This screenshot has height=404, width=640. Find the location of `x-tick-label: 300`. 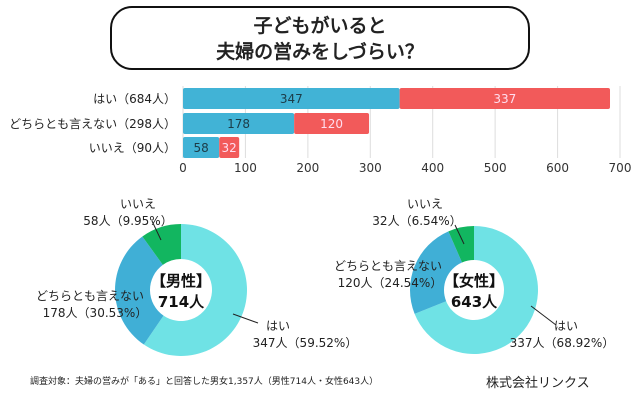

x-tick-label: 300 is located at coordinates (370, 168).